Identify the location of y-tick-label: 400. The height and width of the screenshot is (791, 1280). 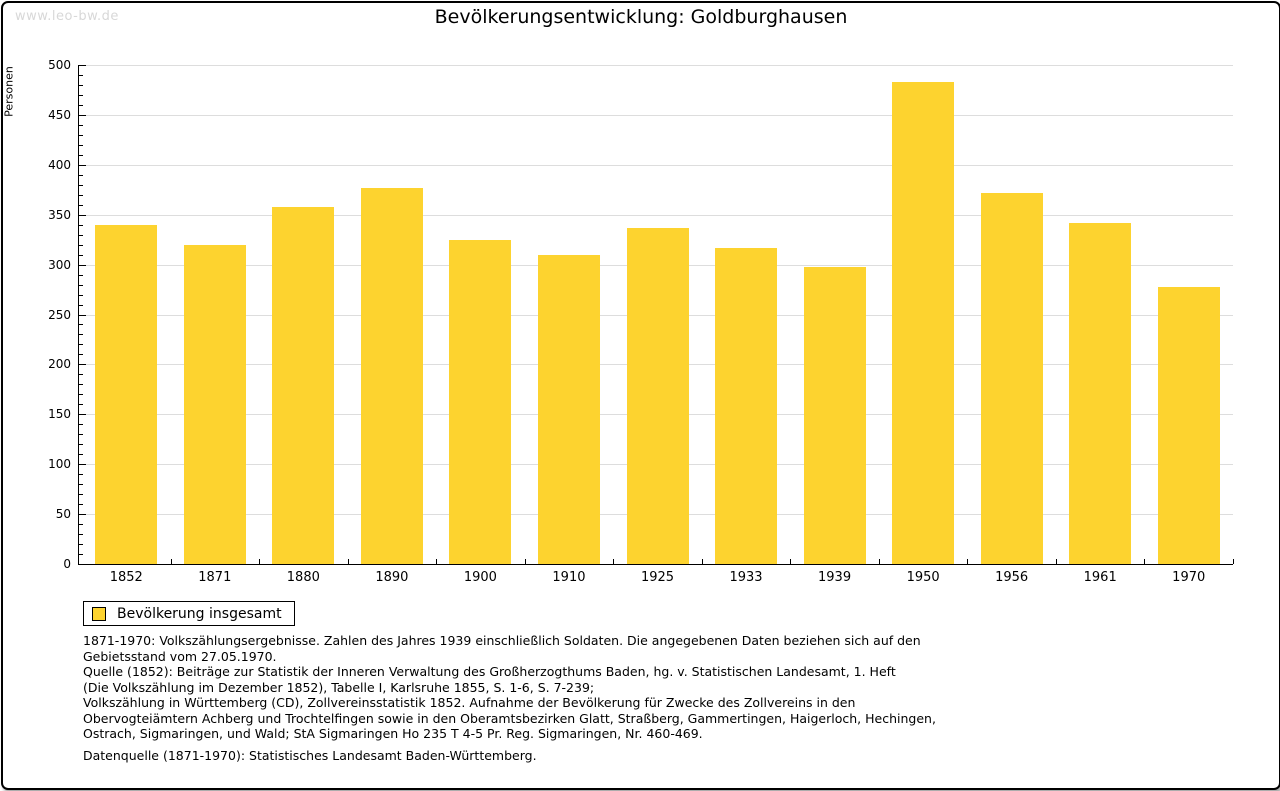
(59, 164).